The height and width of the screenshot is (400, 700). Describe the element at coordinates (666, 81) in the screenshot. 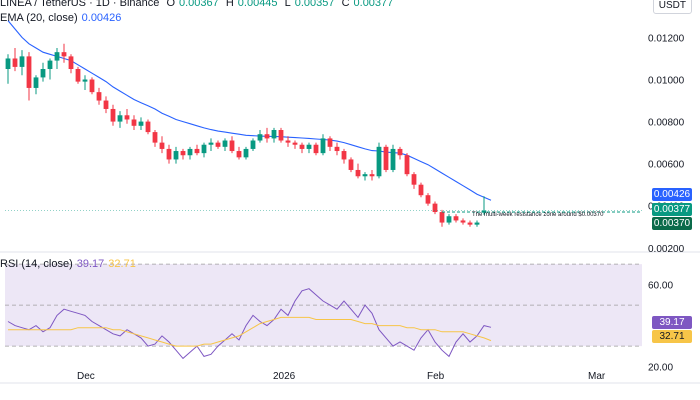

I see `price-tick-label: 0.01000` at that location.